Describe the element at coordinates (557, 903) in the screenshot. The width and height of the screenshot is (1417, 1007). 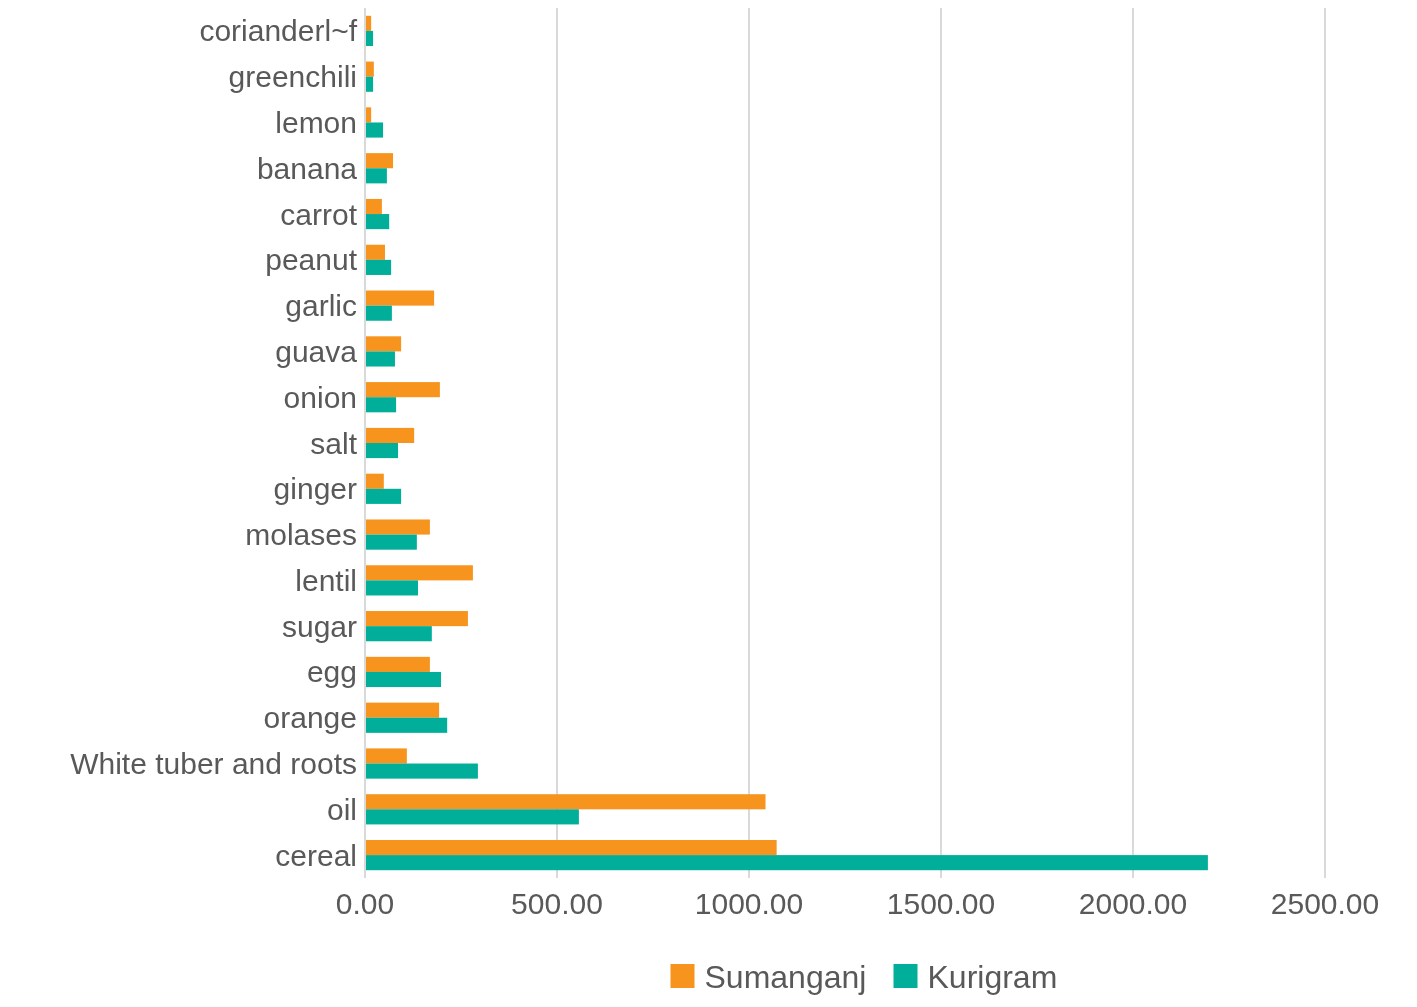
I see `x-tick-label: 500.00` at that location.